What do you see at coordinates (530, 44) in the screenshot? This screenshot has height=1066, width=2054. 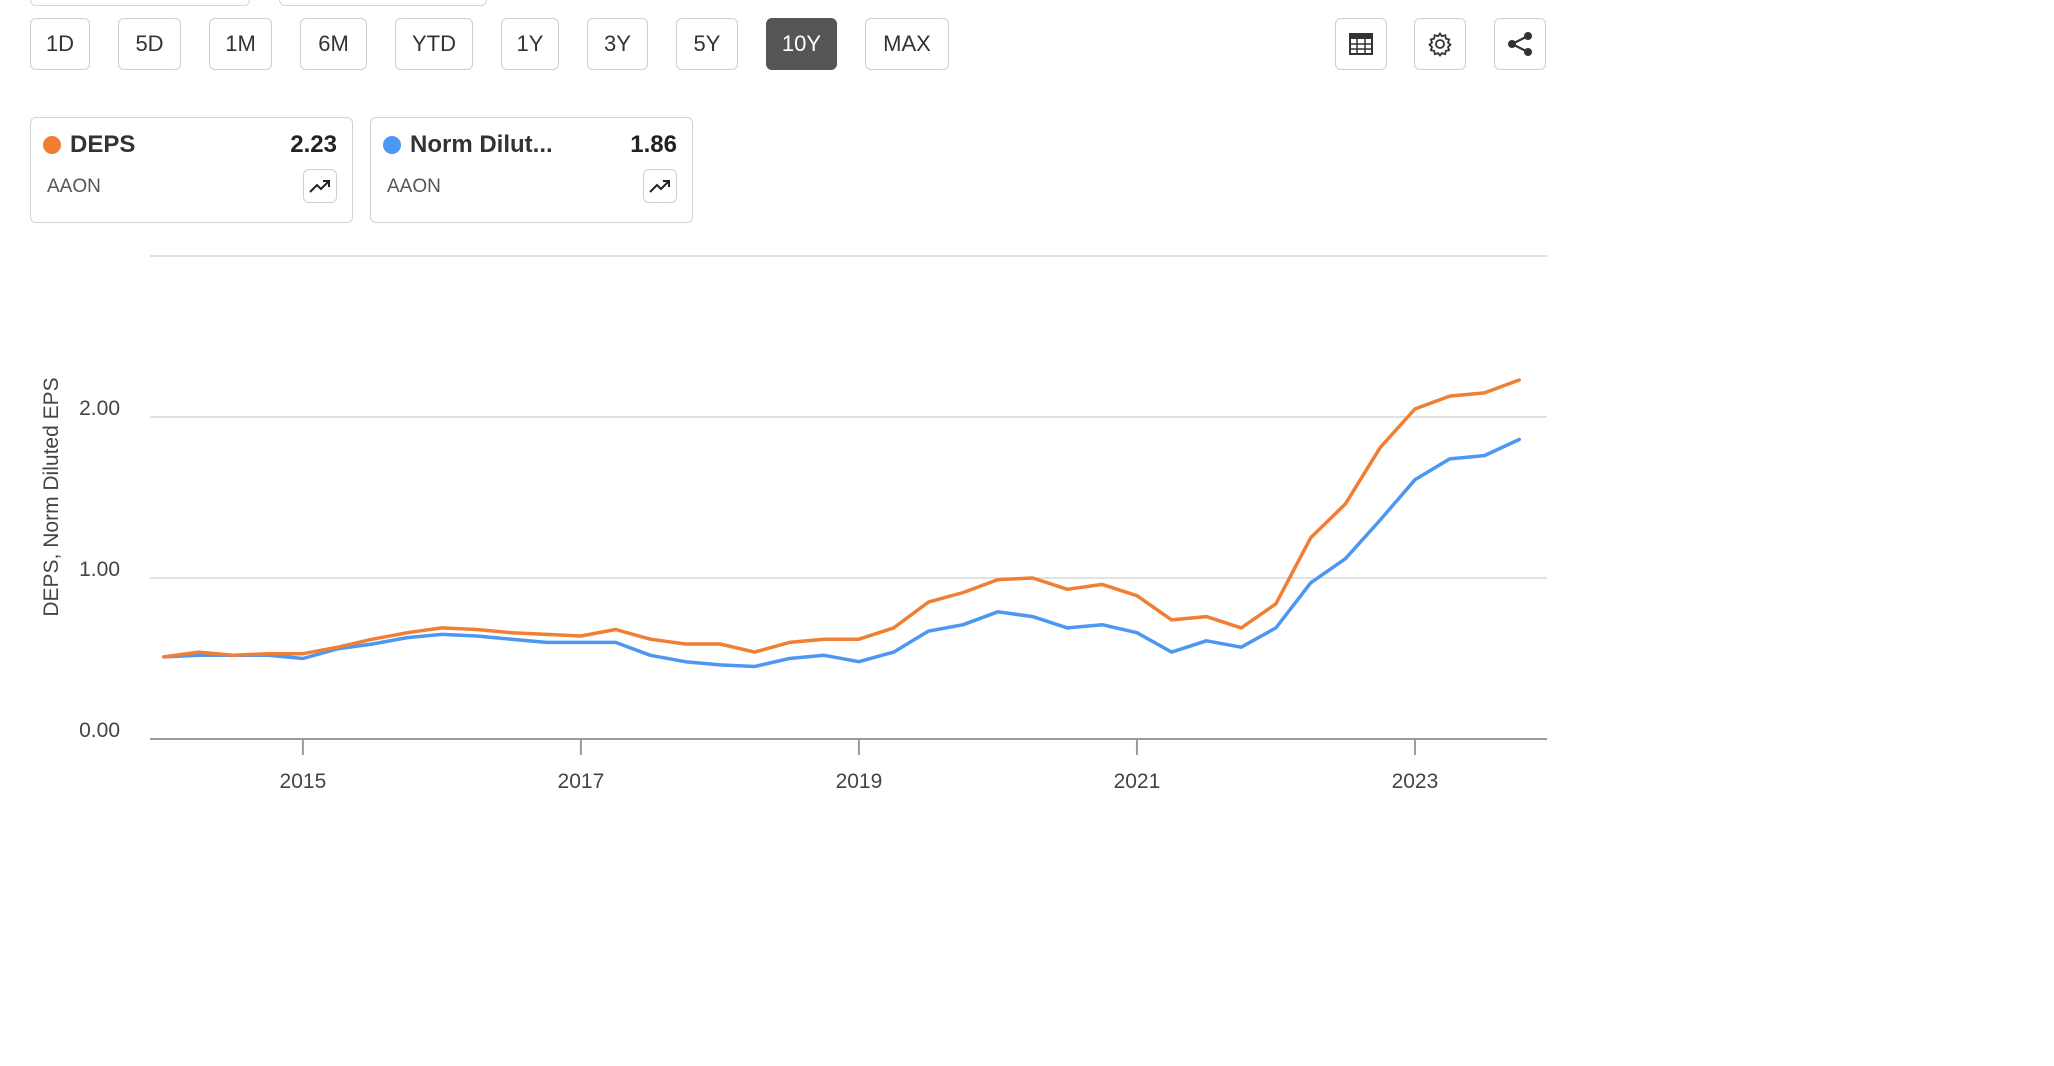 I see `range-button-1y: 1Y` at bounding box center [530, 44].